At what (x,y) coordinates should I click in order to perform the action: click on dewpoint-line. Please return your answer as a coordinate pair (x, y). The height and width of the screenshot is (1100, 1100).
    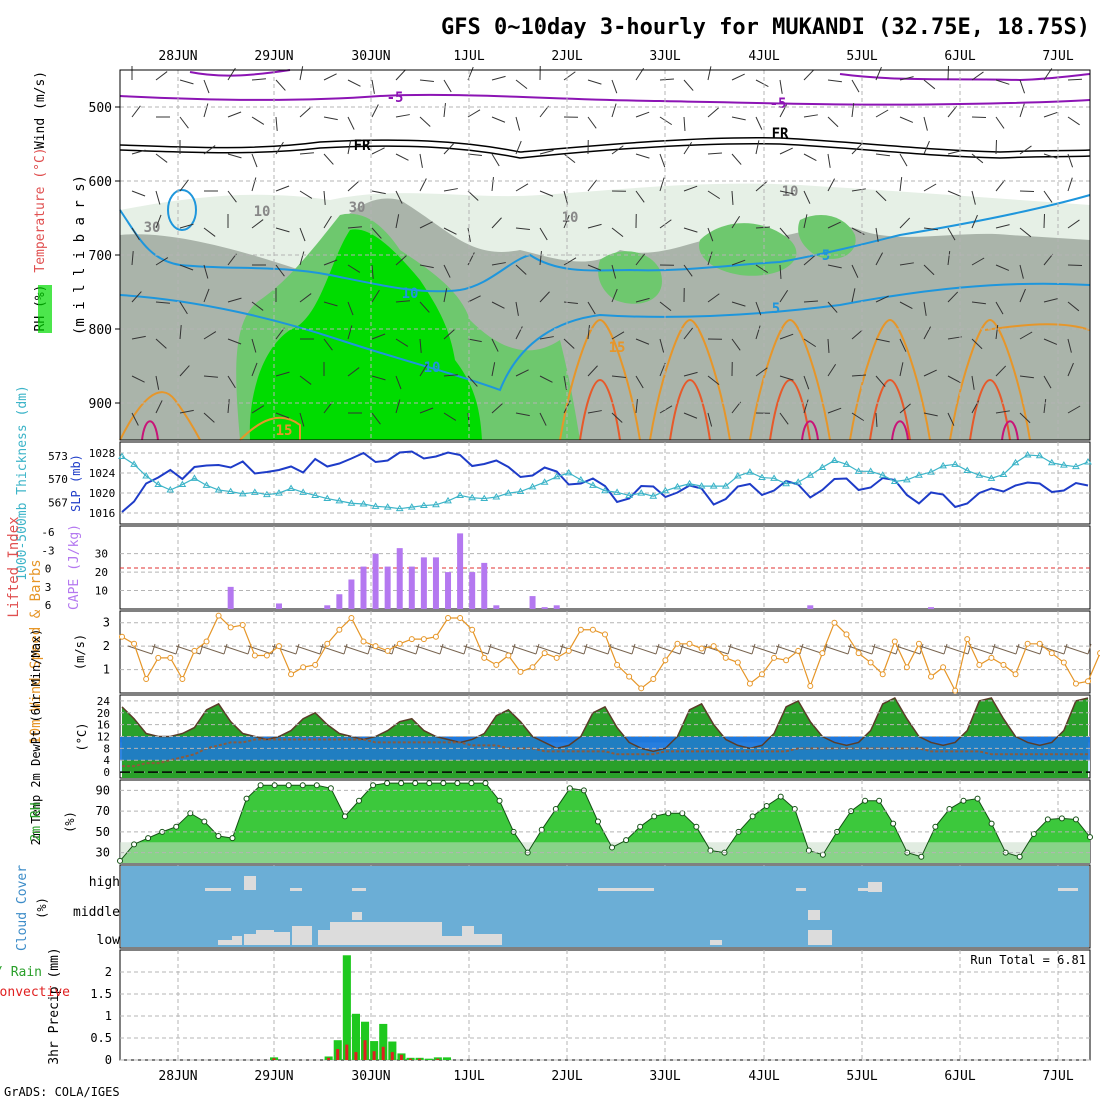
    Looking at the image, I should click on (605, 753).